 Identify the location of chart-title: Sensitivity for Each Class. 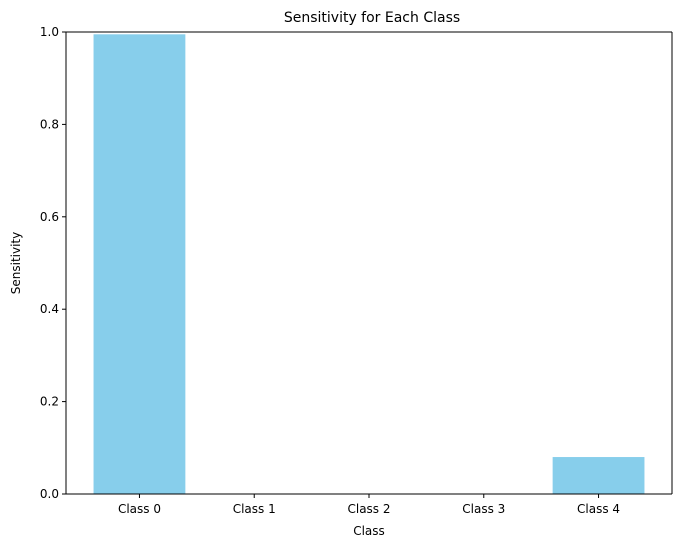
(372, 18).